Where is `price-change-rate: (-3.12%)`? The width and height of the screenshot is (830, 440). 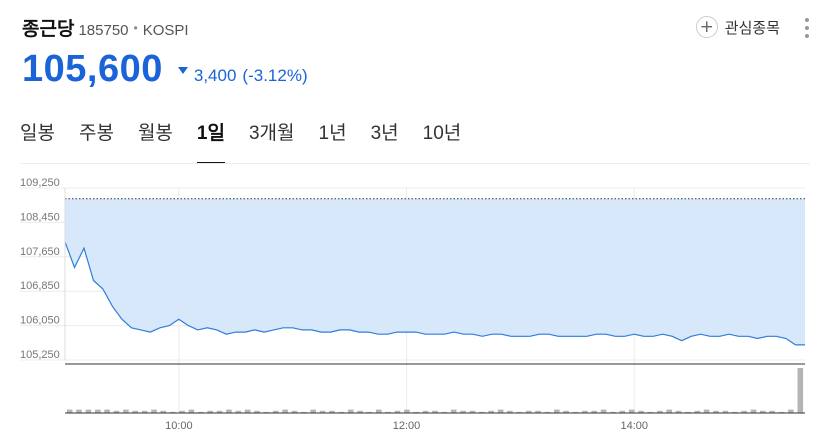
price-change-rate: (-3.12%) is located at coordinates (275, 75).